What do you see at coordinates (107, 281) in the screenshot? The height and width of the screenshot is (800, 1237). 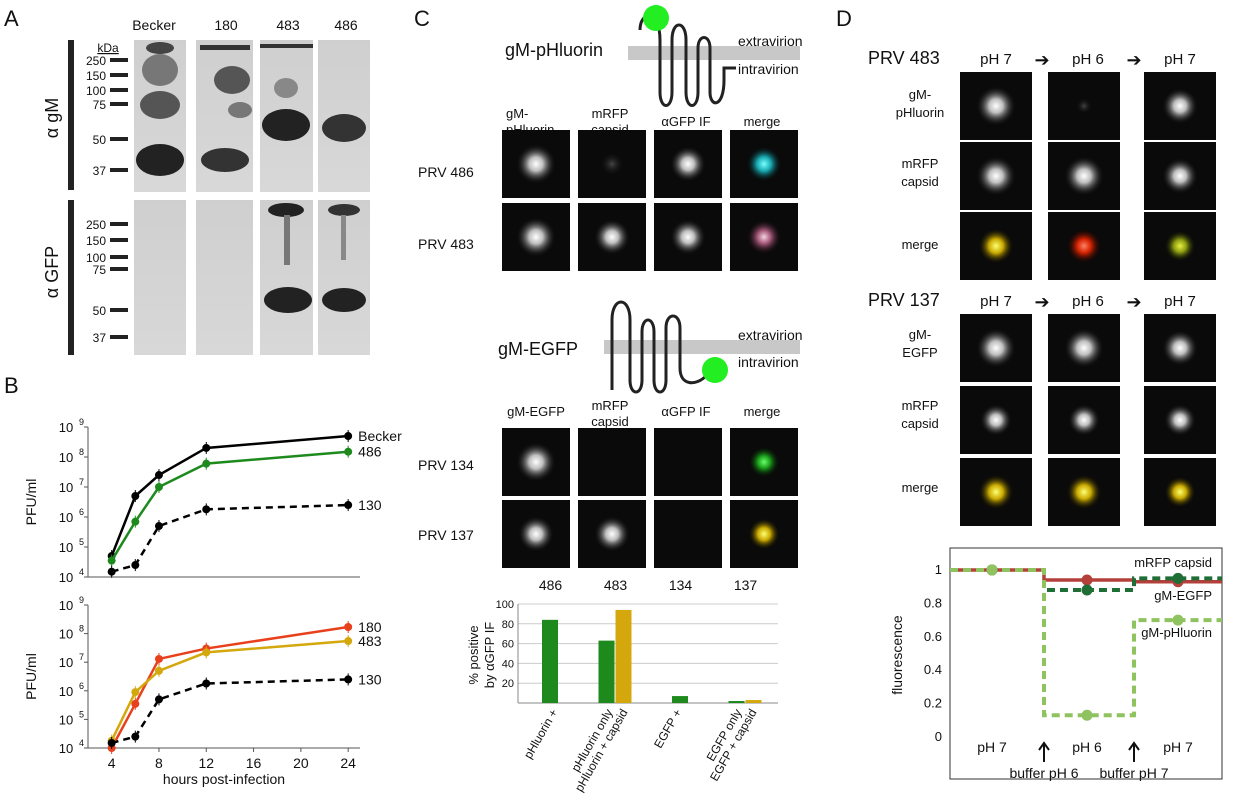 I see `marker-ladder-gfp: 250 150 100 75 50 37` at bounding box center [107, 281].